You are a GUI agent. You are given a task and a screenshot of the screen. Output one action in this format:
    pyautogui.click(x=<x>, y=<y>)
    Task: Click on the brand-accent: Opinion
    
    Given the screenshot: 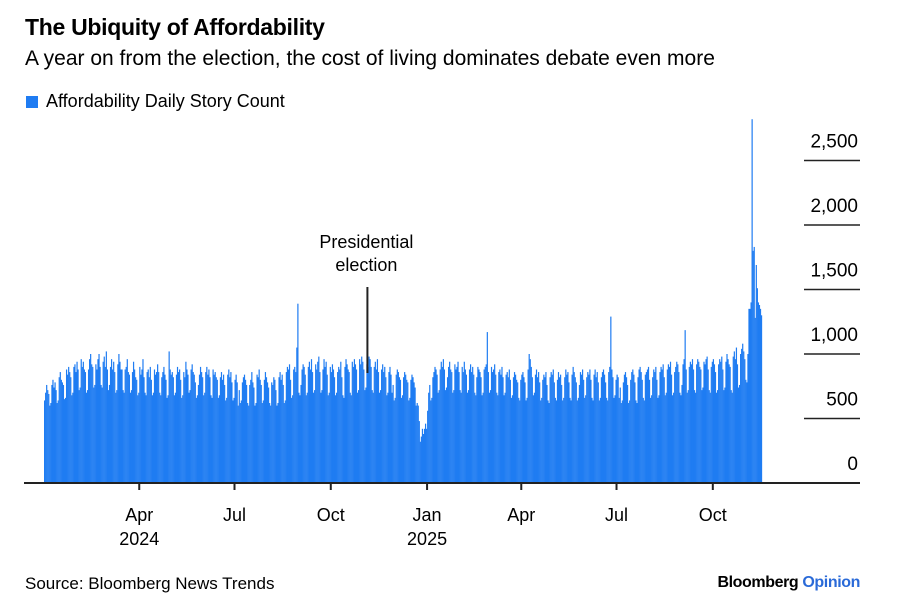 What is the action you would take?
    pyautogui.click(x=831, y=582)
    